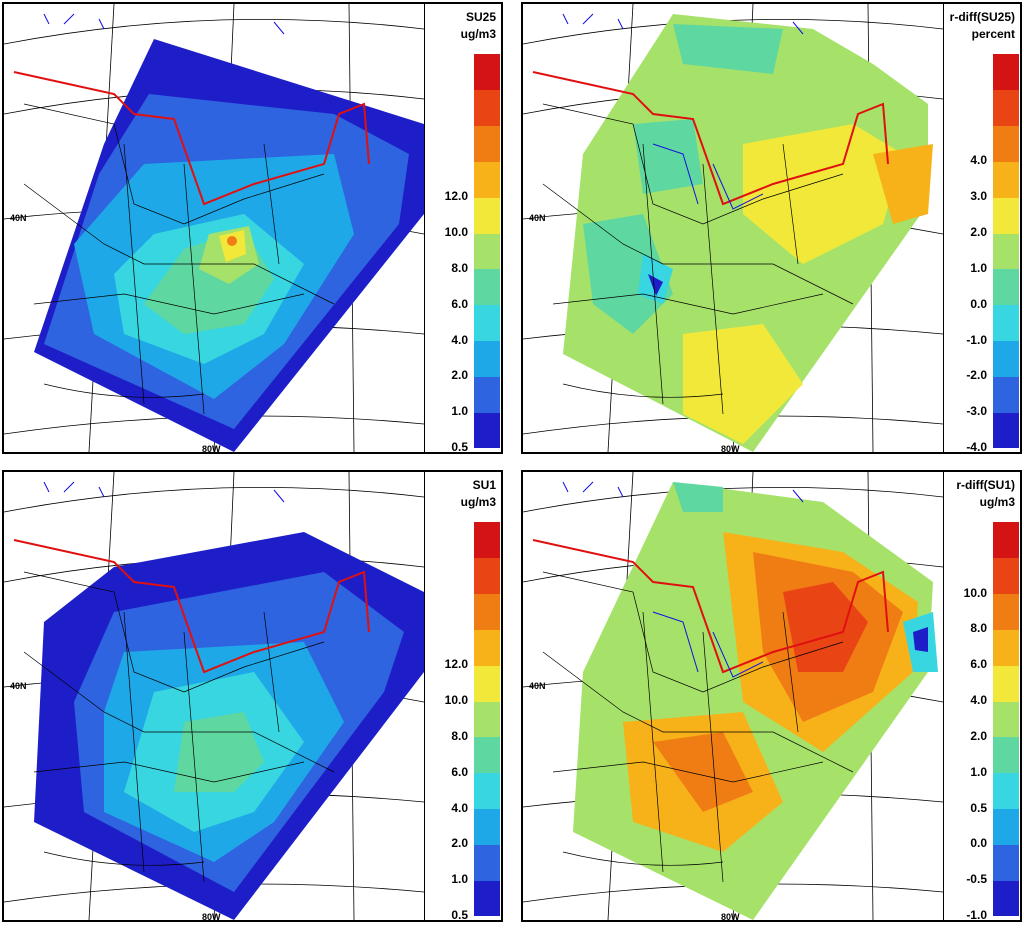 This screenshot has width=1024, height=932. I want to click on colorbar-tick-label: -0.5, so click(976, 879).